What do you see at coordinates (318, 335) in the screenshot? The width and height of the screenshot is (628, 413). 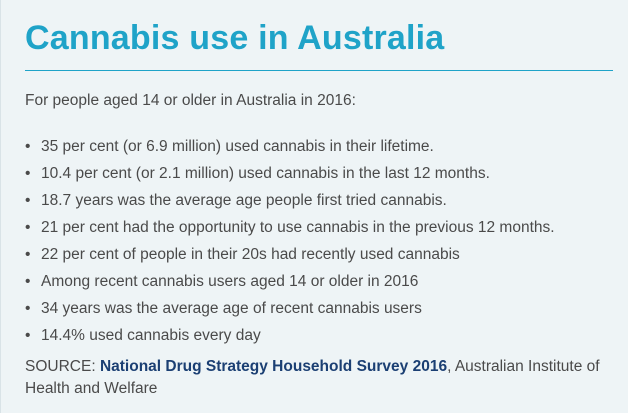 I see `list-item: • 14.4% used cannabis every day` at bounding box center [318, 335].